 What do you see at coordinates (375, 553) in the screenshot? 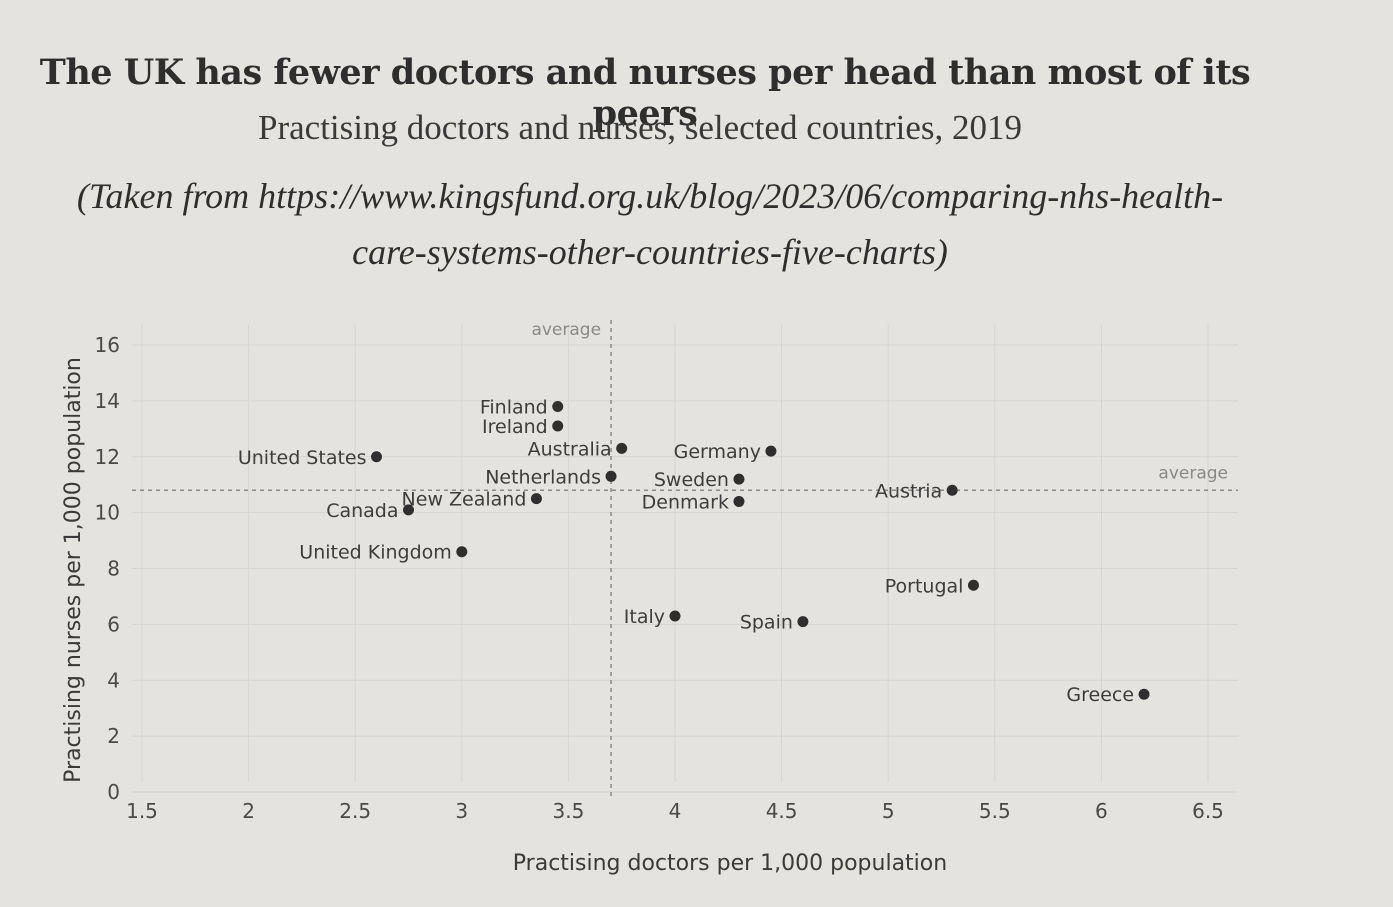
I see `data-point-label: United Kingdom` at bounding box center [375, 553].